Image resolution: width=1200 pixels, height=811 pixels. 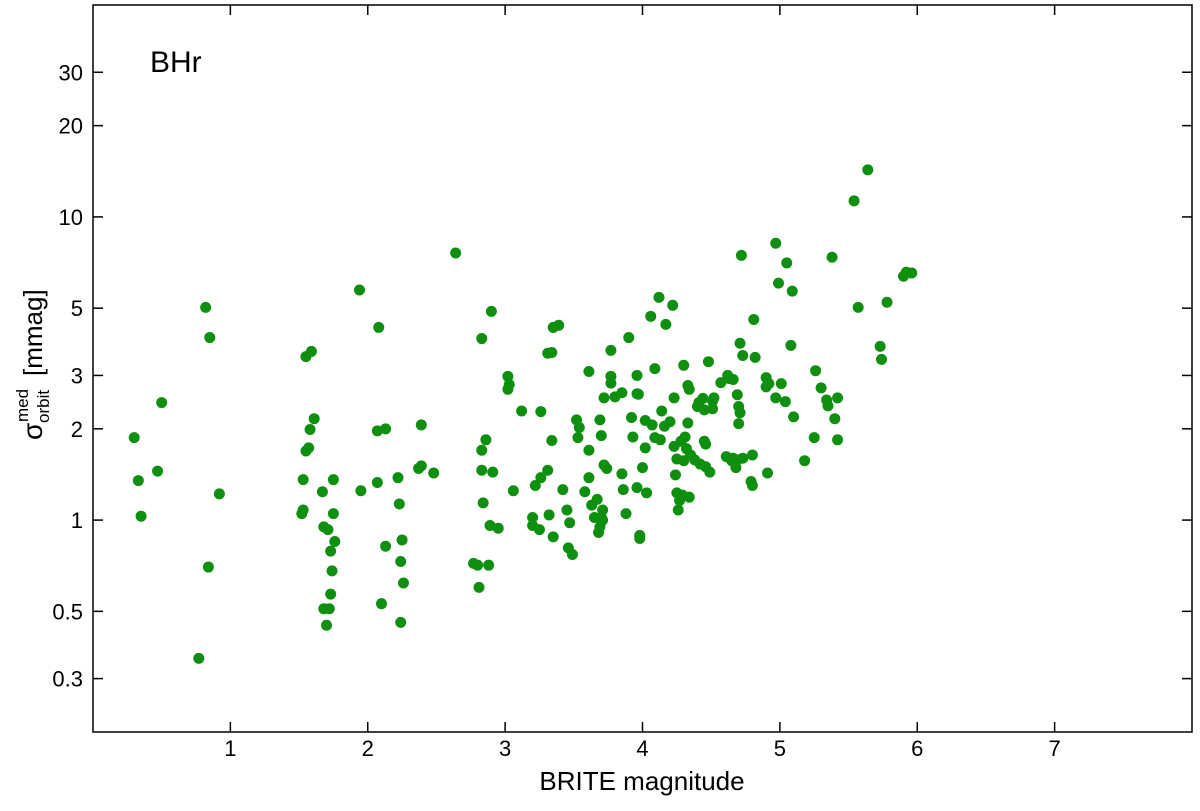 What do you see at coordinates (71, 72) in the screenshot?
I see `y-tick-label: 30` at bounding box center [71, 72].